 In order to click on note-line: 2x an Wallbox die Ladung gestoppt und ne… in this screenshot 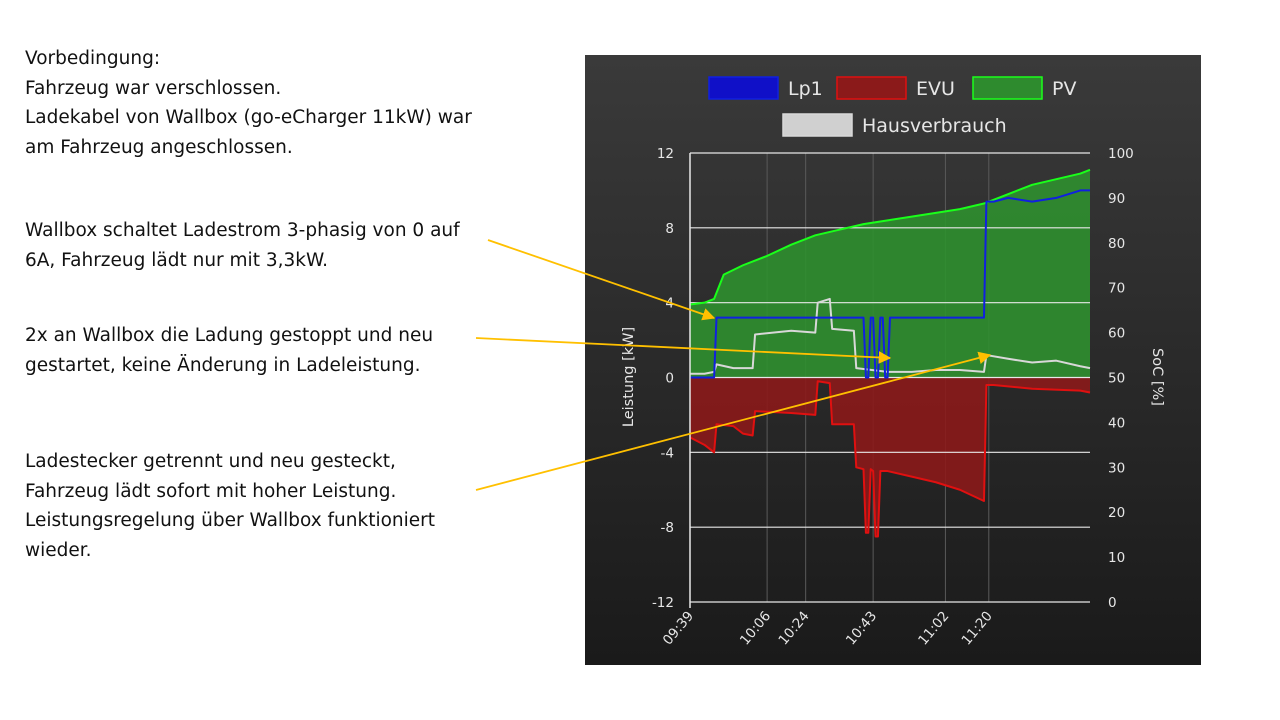, I will do `click(229, 335)`.